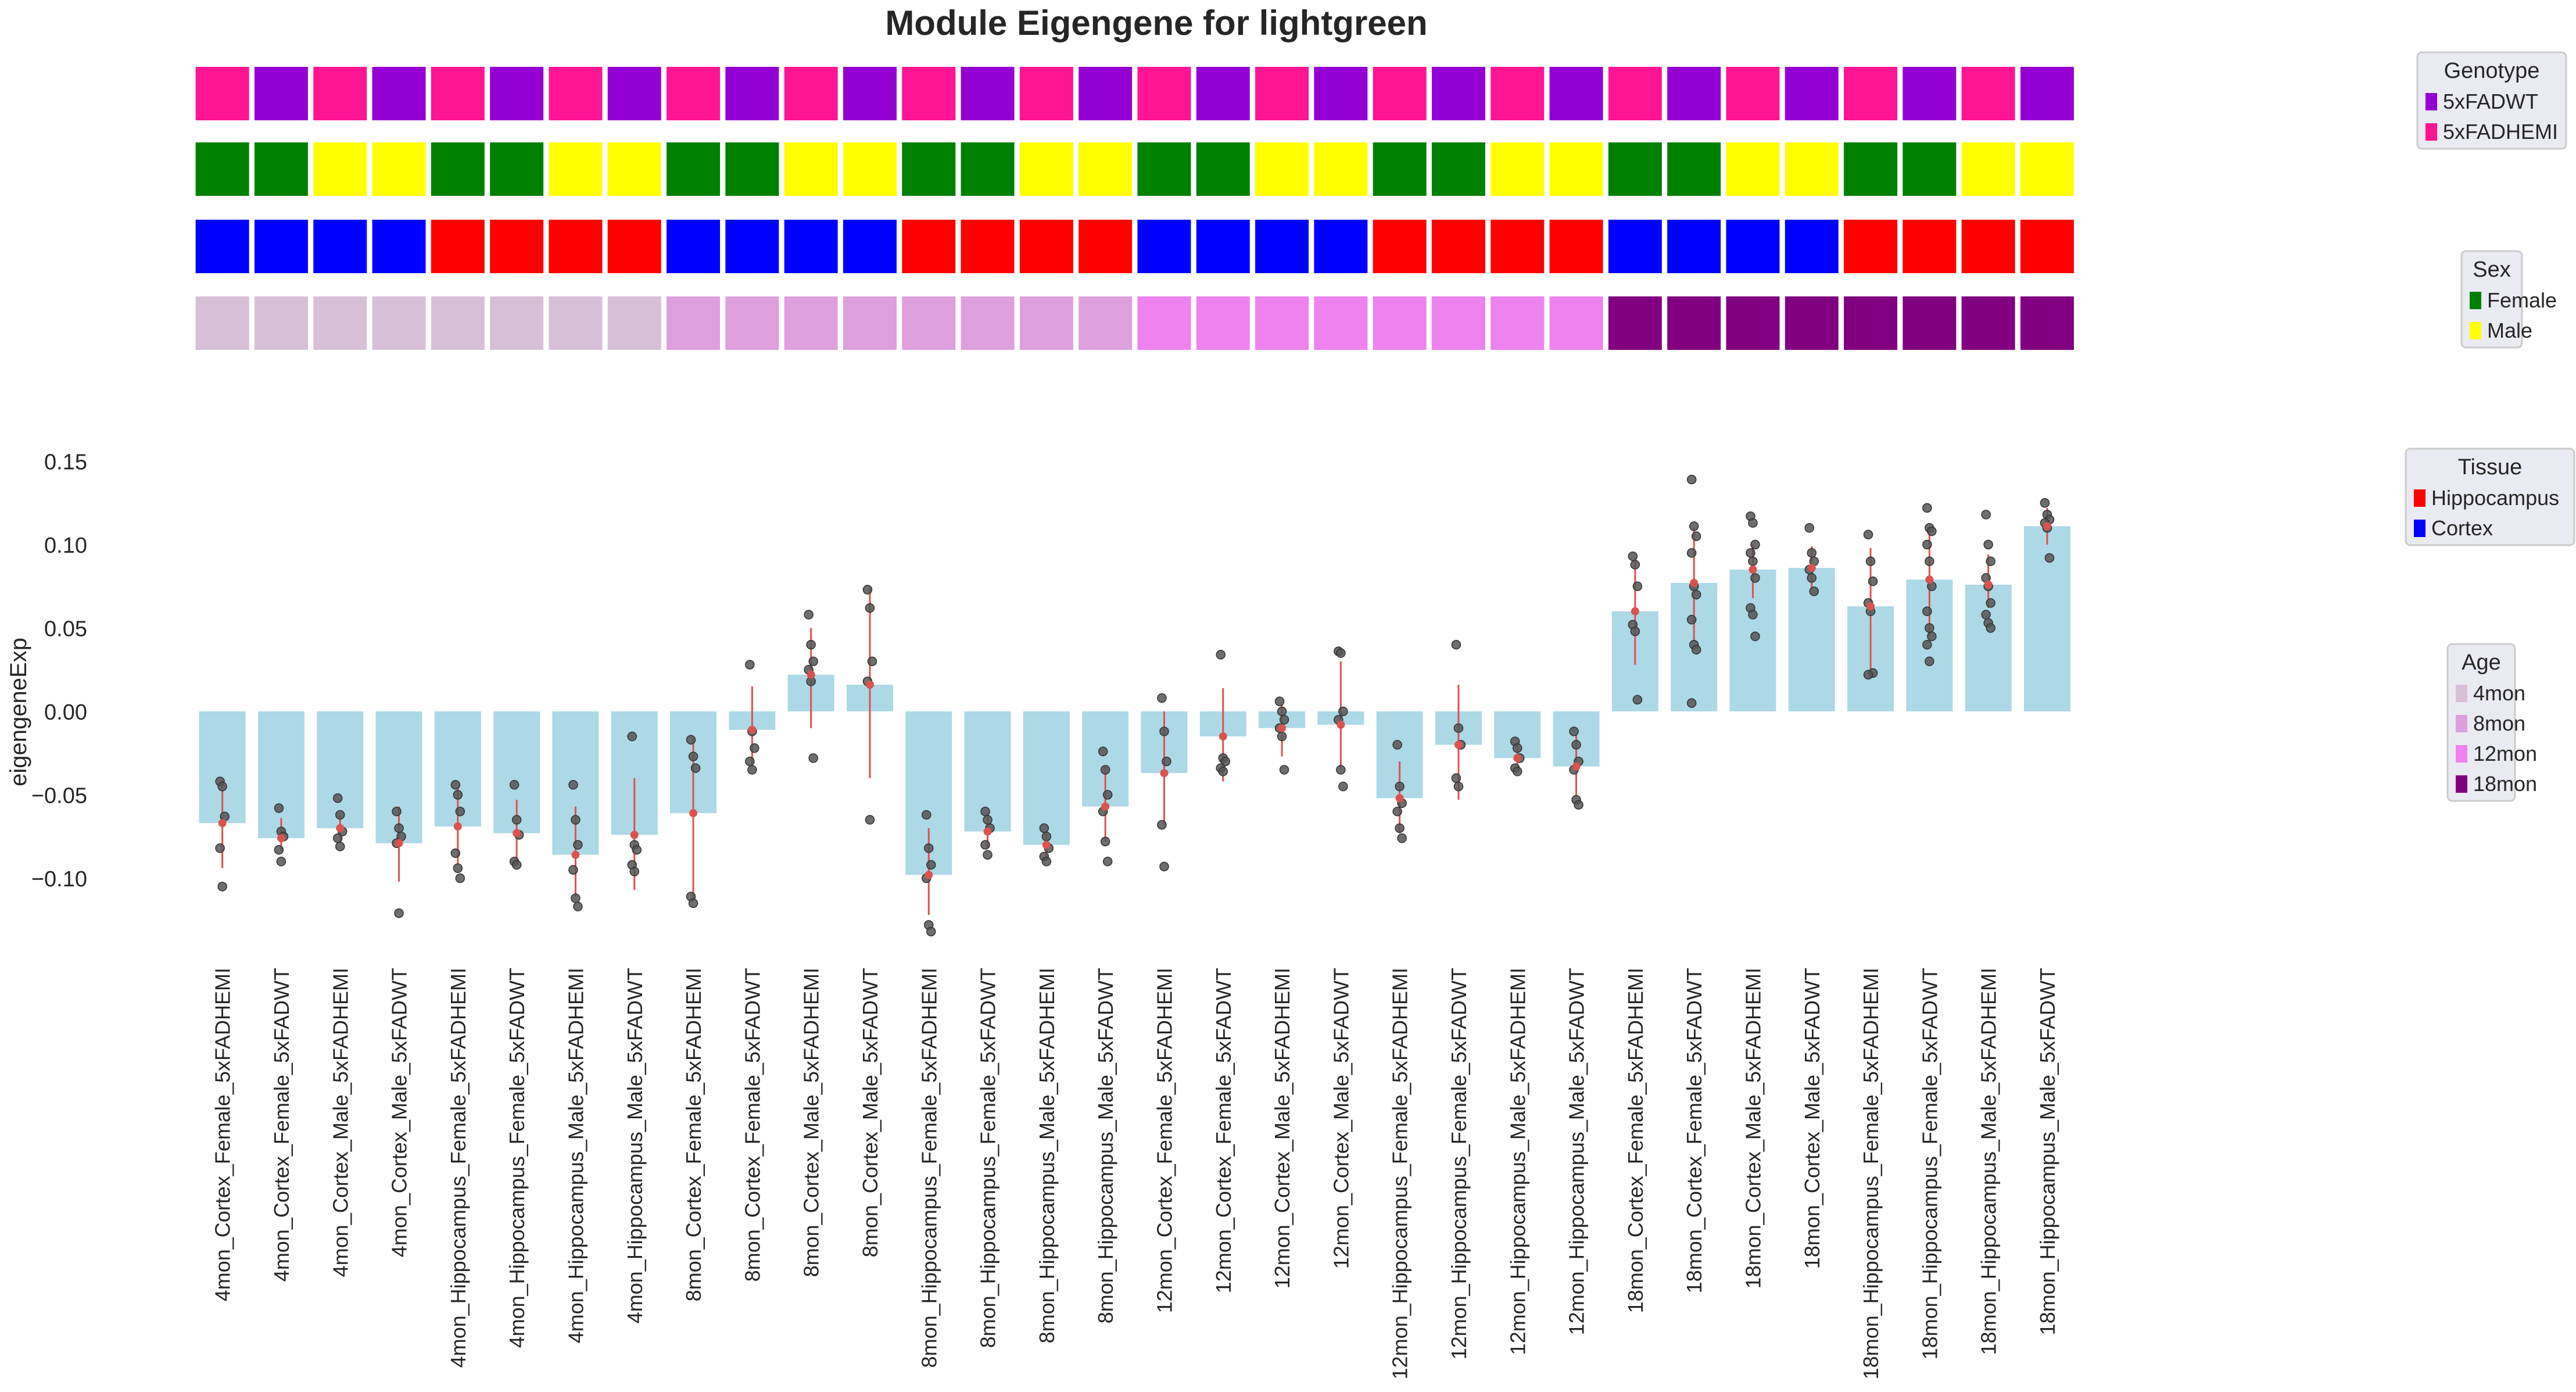 Image resolution: width=2576 pixels, height=1392 pixels. I want to click on legend-label: 12mon, so click(2505, 753).